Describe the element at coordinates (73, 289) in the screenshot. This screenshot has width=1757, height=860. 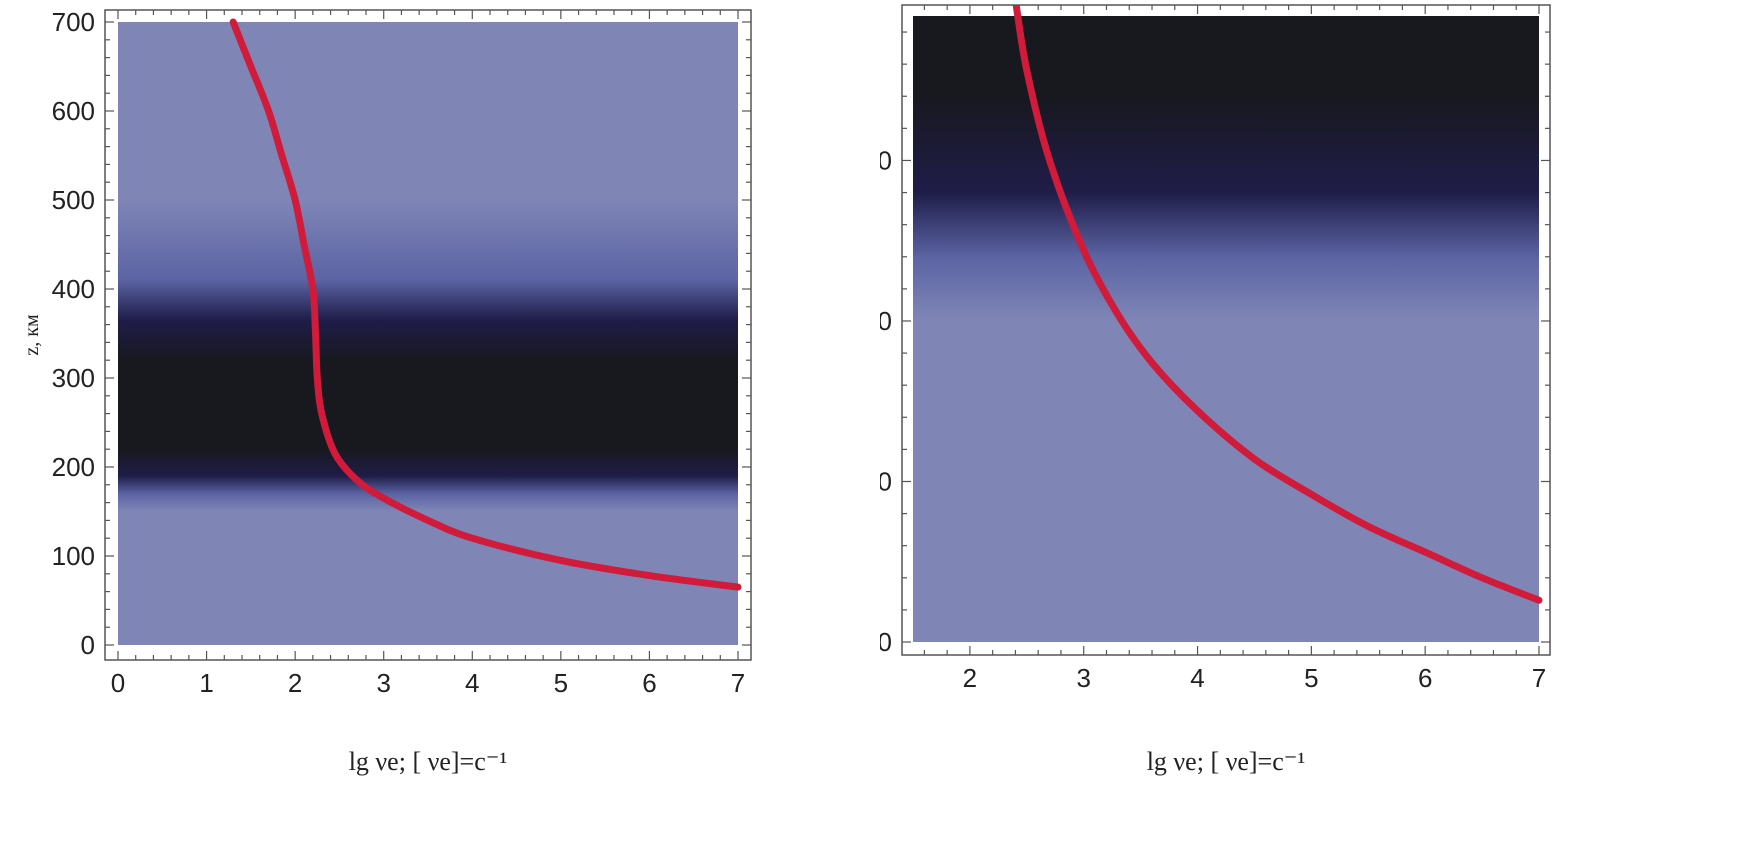
I see `y-tick-label: 400` at that location.